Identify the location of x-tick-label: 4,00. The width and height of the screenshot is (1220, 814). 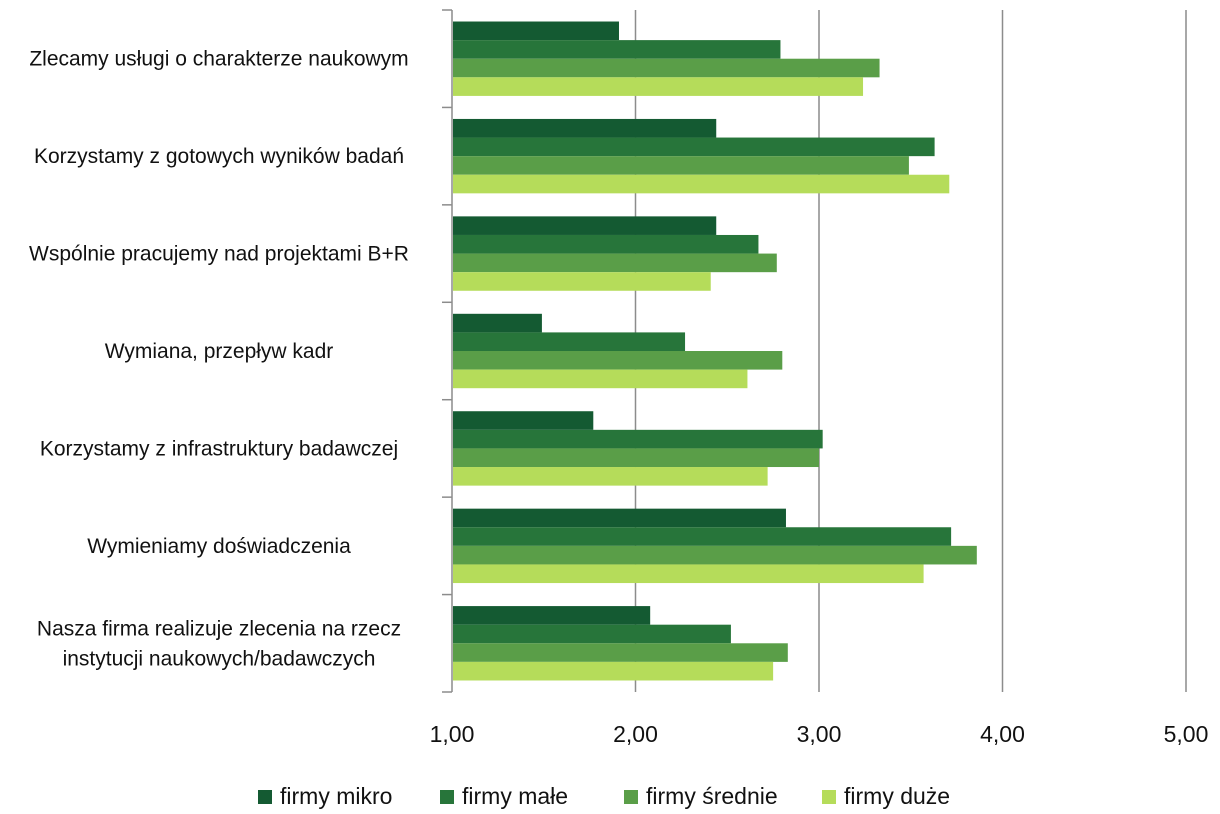
(1002, 734).